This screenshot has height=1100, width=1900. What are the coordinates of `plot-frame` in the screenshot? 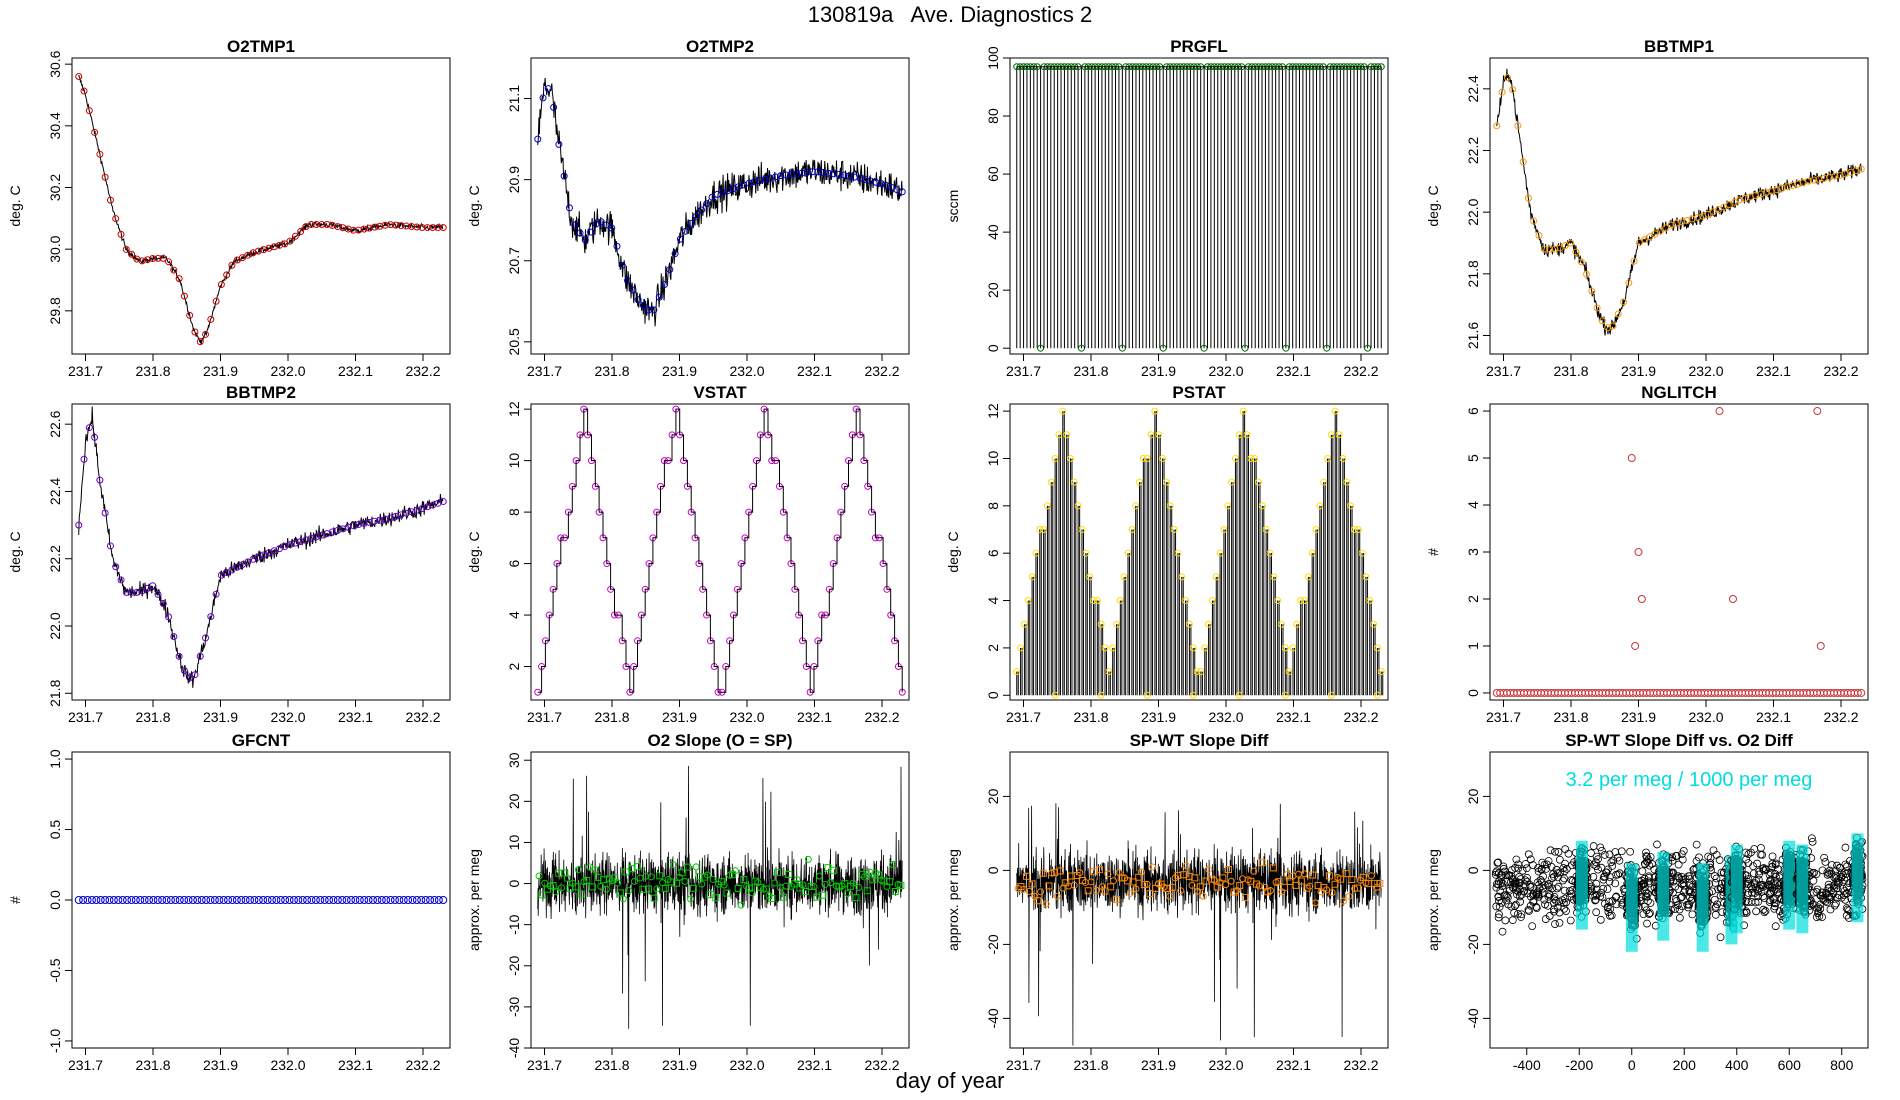 It's located at (1679, 206).